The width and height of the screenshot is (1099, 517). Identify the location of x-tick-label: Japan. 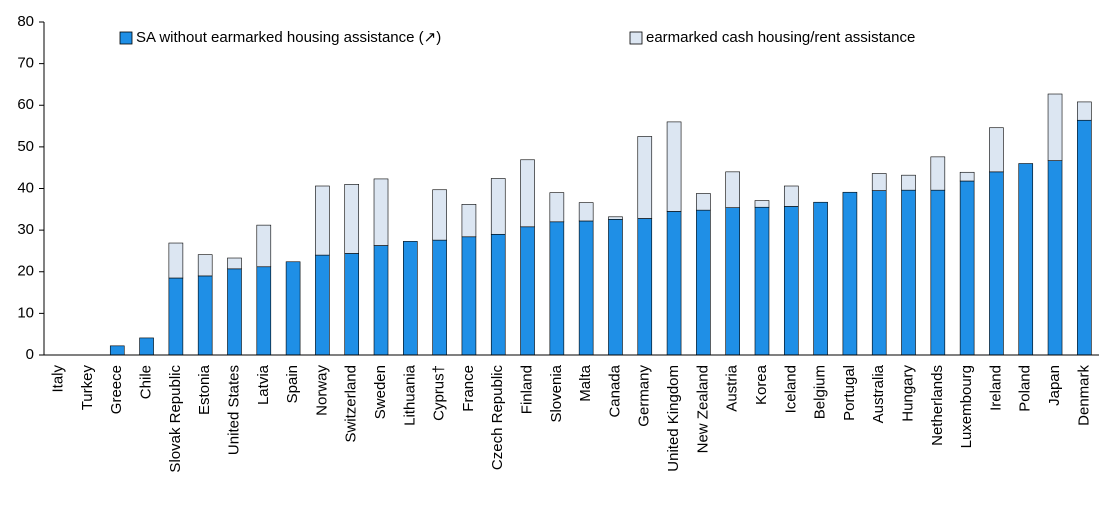
(1054, 385).